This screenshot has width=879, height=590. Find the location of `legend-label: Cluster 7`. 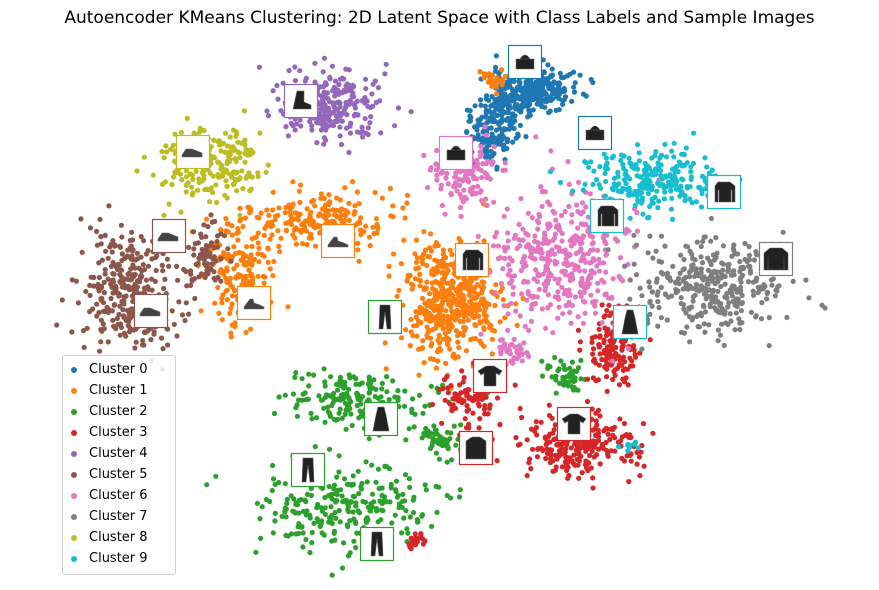

legend-label: Cluster 7 is located at coordinates (118, 516).